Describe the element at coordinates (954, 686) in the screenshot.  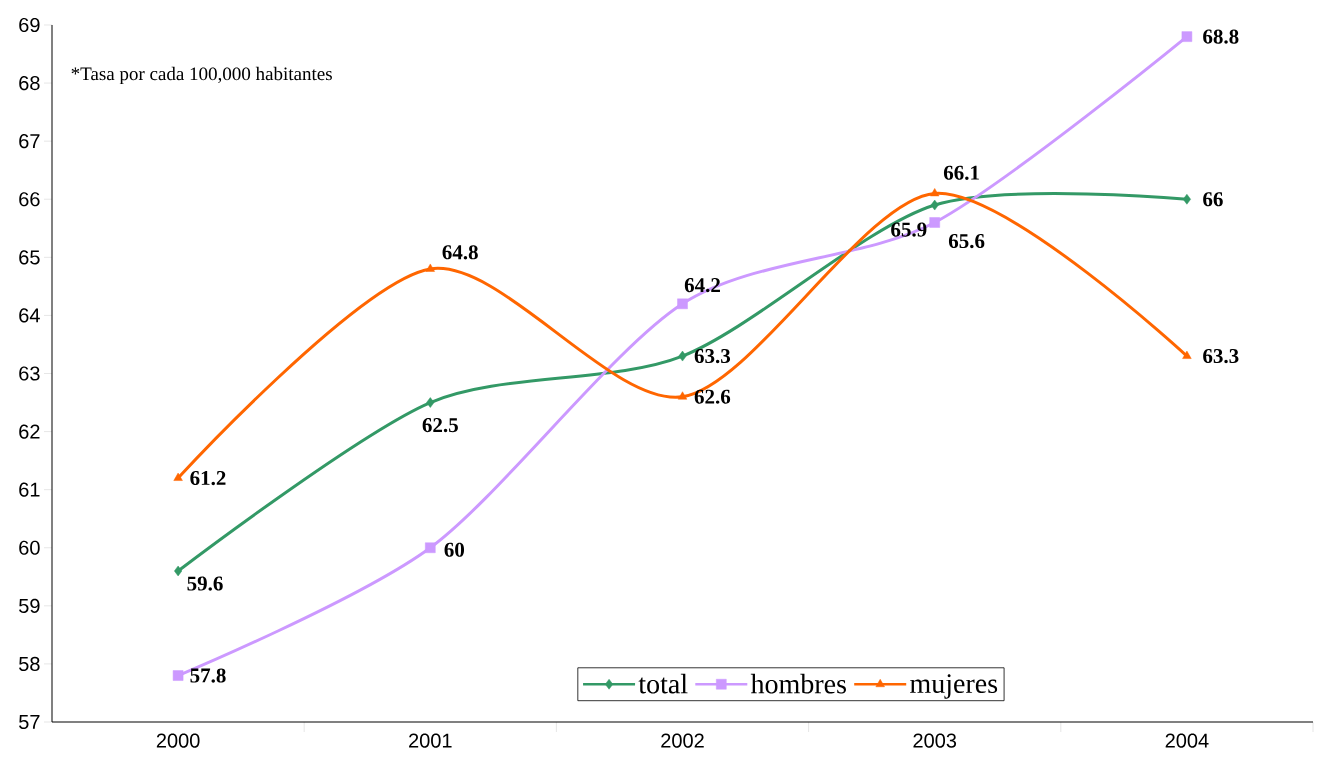
I see `legend-label: mujeres` at that location.